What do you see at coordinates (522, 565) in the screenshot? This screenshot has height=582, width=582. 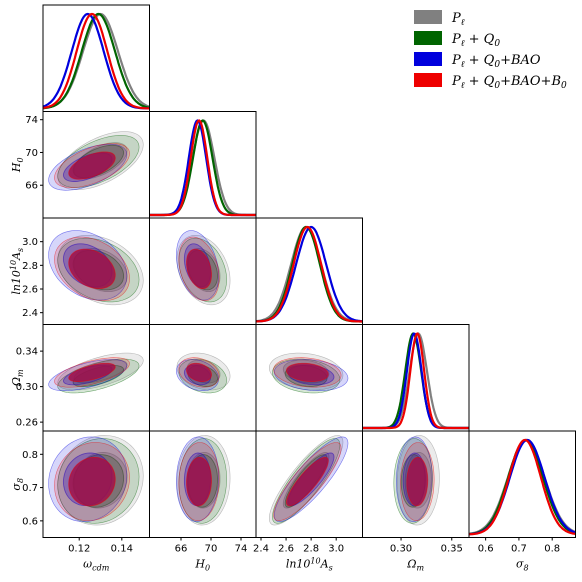 I see `x-axis-label-s8: σ8` at bounding box center [522, 565].